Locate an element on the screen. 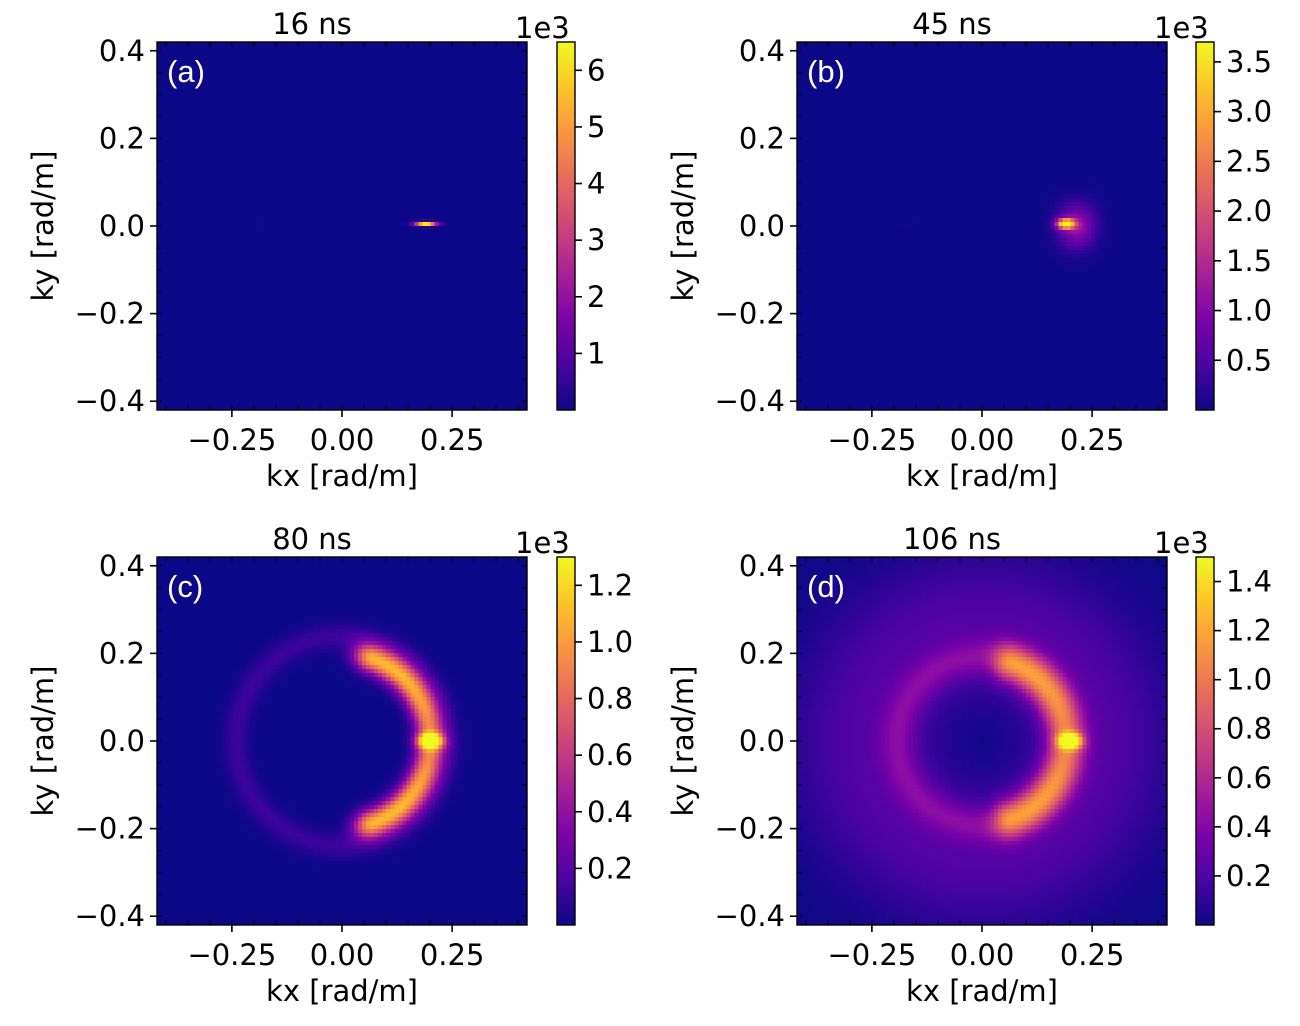  colorbar-tick-label: 3.0 is located at coordinates (1249, 112).